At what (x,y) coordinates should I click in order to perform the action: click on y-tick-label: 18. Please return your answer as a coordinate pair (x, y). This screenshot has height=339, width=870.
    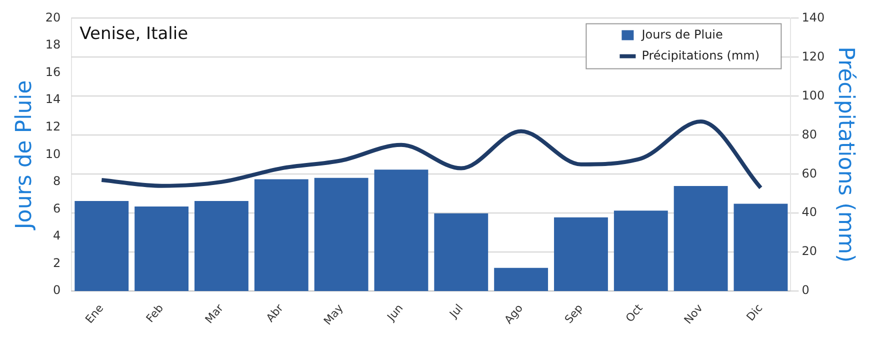
    Looking at the image, I should click on (53, 45).